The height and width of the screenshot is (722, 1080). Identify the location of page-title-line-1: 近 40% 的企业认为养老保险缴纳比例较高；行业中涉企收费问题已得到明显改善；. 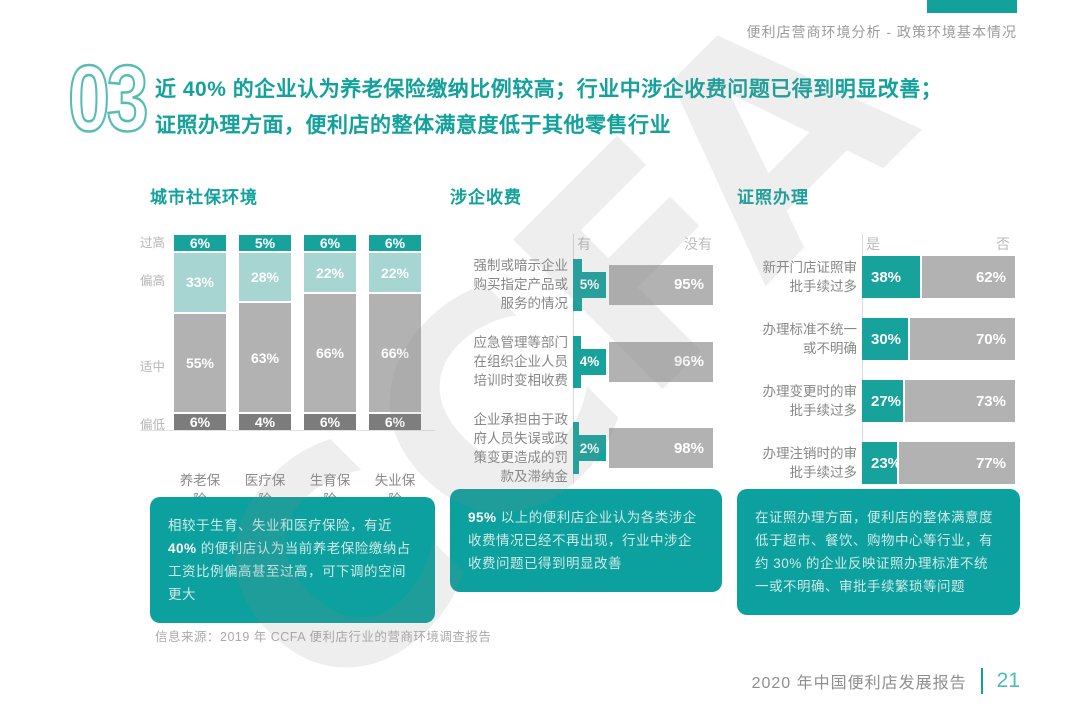
(549, 89).